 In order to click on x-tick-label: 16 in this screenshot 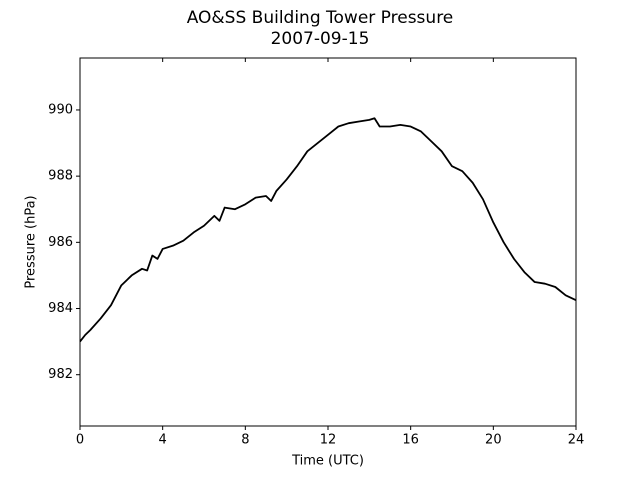, I will do `click(410, 440)`.